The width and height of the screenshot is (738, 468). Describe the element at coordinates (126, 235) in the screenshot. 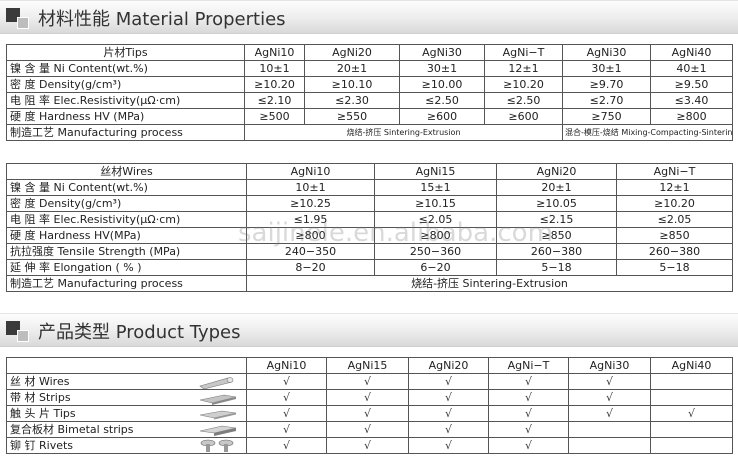

I see `row-label: 硬 度 Hardness HV(MPa)` at that location.